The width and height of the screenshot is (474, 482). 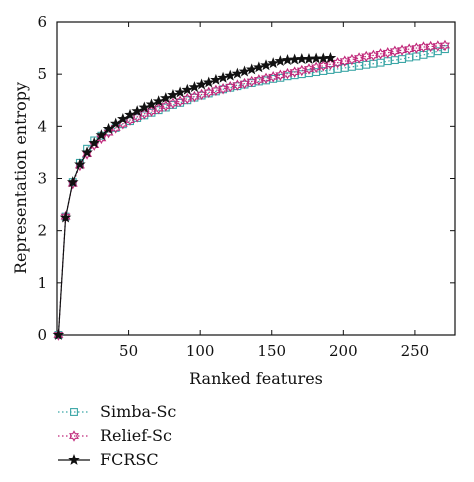 What do you see at coordinates (42, 126) in the screenshot?
I see `y-tick-label: 4` at bounding box center [42, 126].